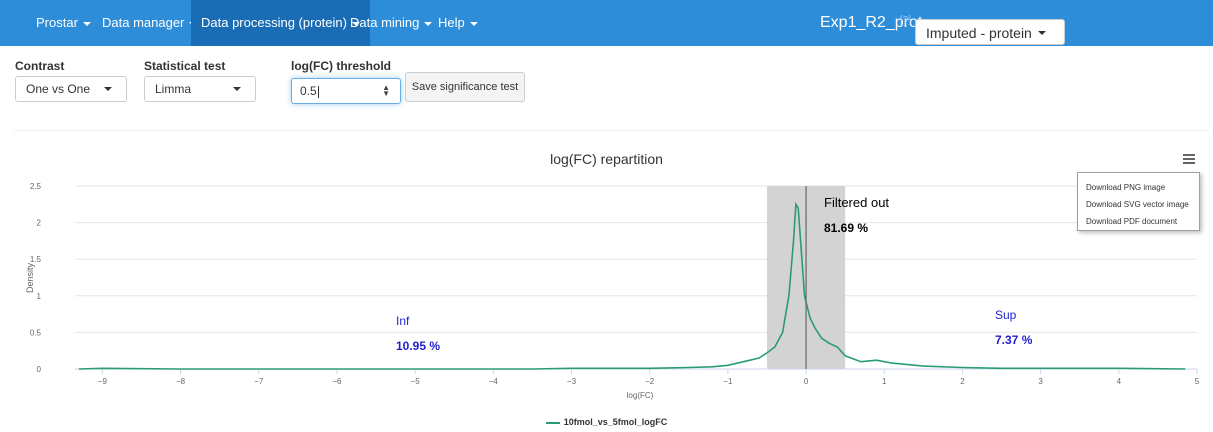 This screenshot has height=432, width=1213. What do you see at coordinates (30, 277) in the screenshot?
I see `y-axis-label: Density` at bounding box center [30, 277].